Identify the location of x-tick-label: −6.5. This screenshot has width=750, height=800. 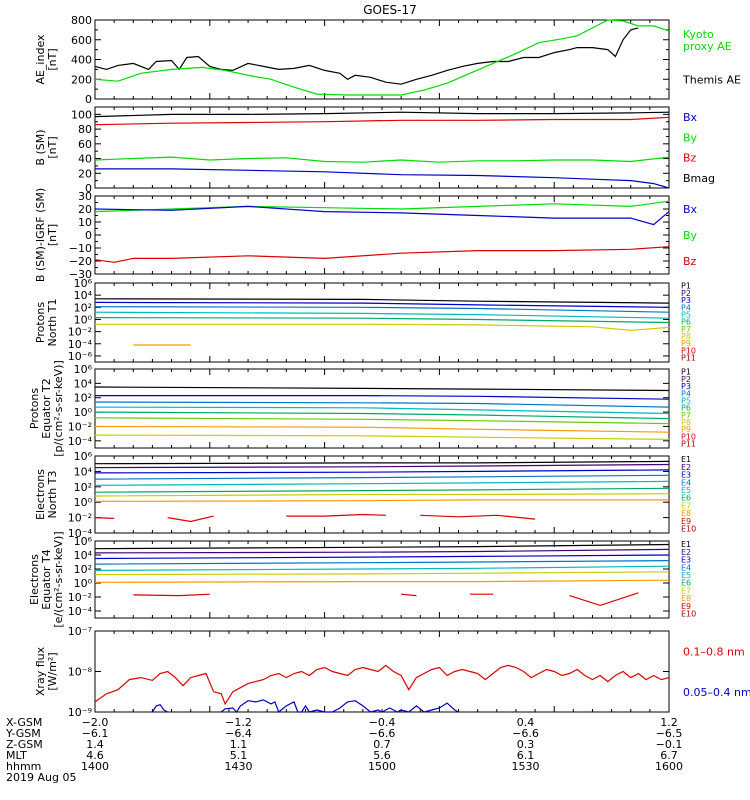
(669, 733).